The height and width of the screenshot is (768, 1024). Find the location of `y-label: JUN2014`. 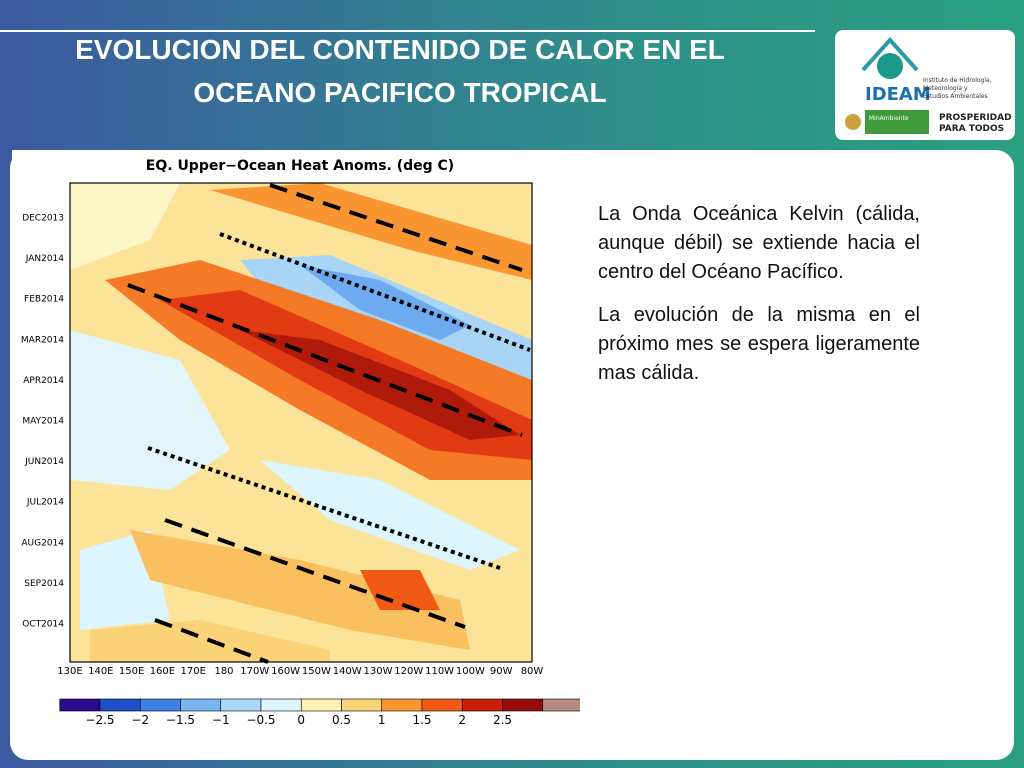

y-label: JUN2014 is located at coordinates (44, 462).